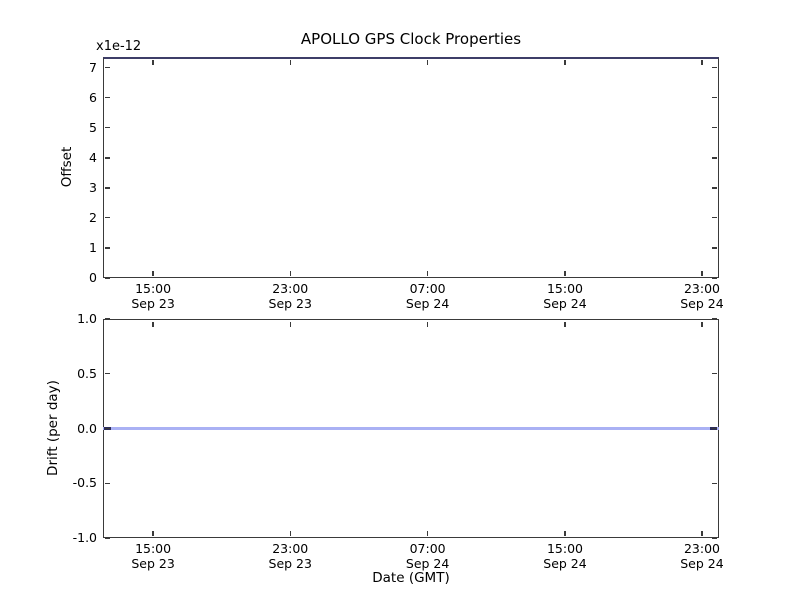 The width and height of the screenshot is (800, 600). What do you see at coordinates (93, 187) in the screenshot?
I see `y-tick-label: 3` at bounding box center [93, 187].